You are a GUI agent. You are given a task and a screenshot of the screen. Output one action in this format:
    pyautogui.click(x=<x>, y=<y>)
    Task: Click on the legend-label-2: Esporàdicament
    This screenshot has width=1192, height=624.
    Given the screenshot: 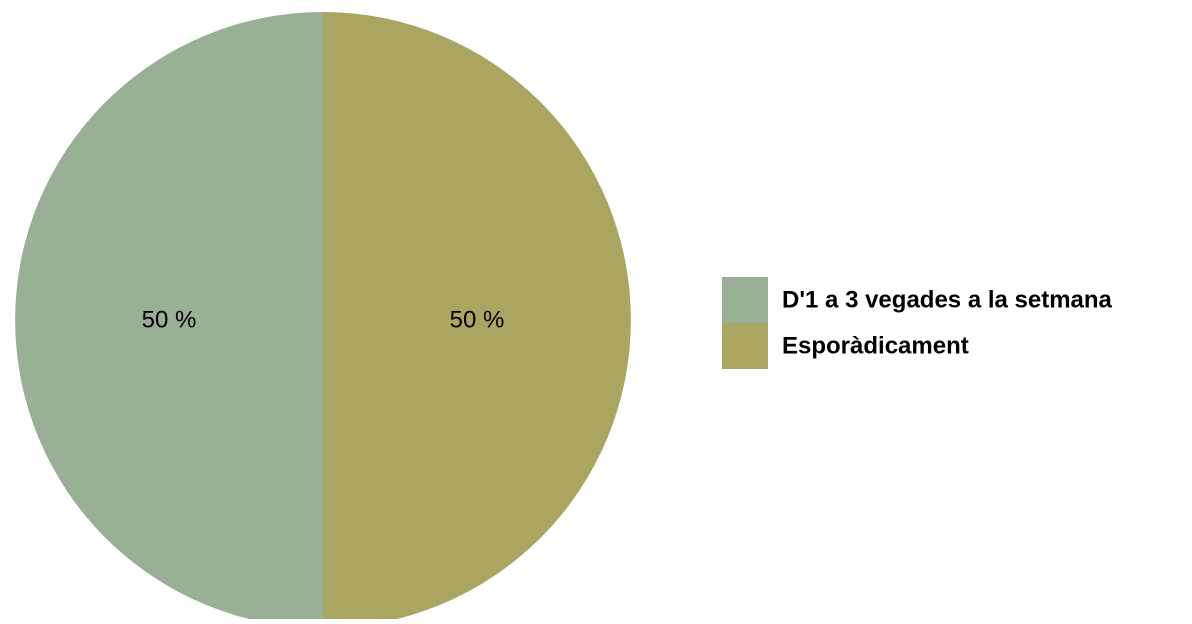 What is the action you would take?
    pyautogui.click(x=875, y=346)
    